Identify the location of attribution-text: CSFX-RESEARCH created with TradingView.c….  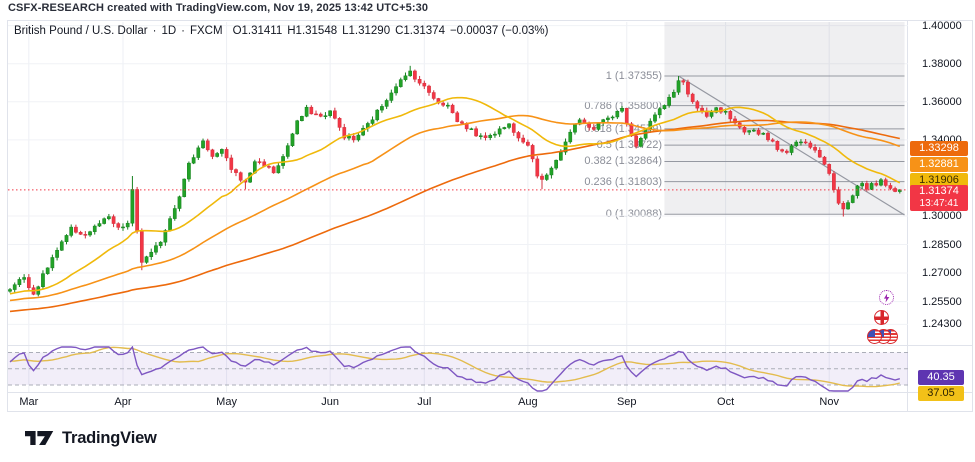
(218, 8).